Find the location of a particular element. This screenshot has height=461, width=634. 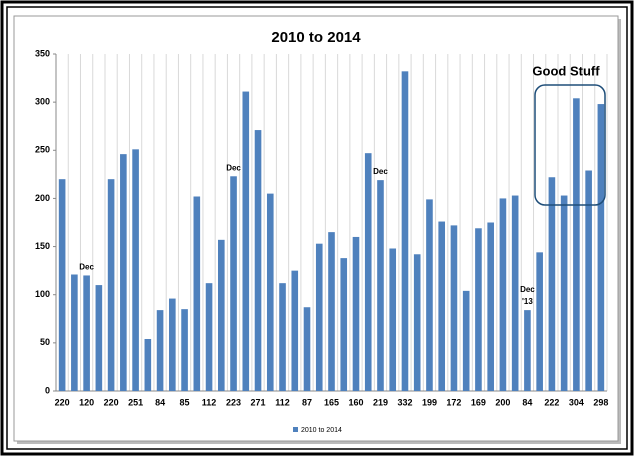

y-tick-label: 200 is located at coordinates (42, 198).